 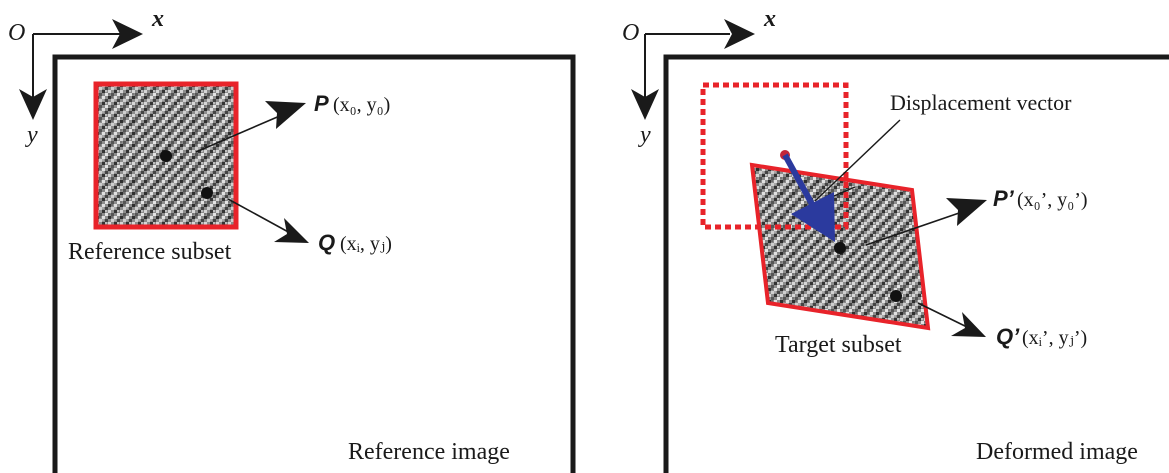 What do you see at coordinates (321, 103) in the screenshot?
I see `point-p-name: P` at bounding box center [321, 103].